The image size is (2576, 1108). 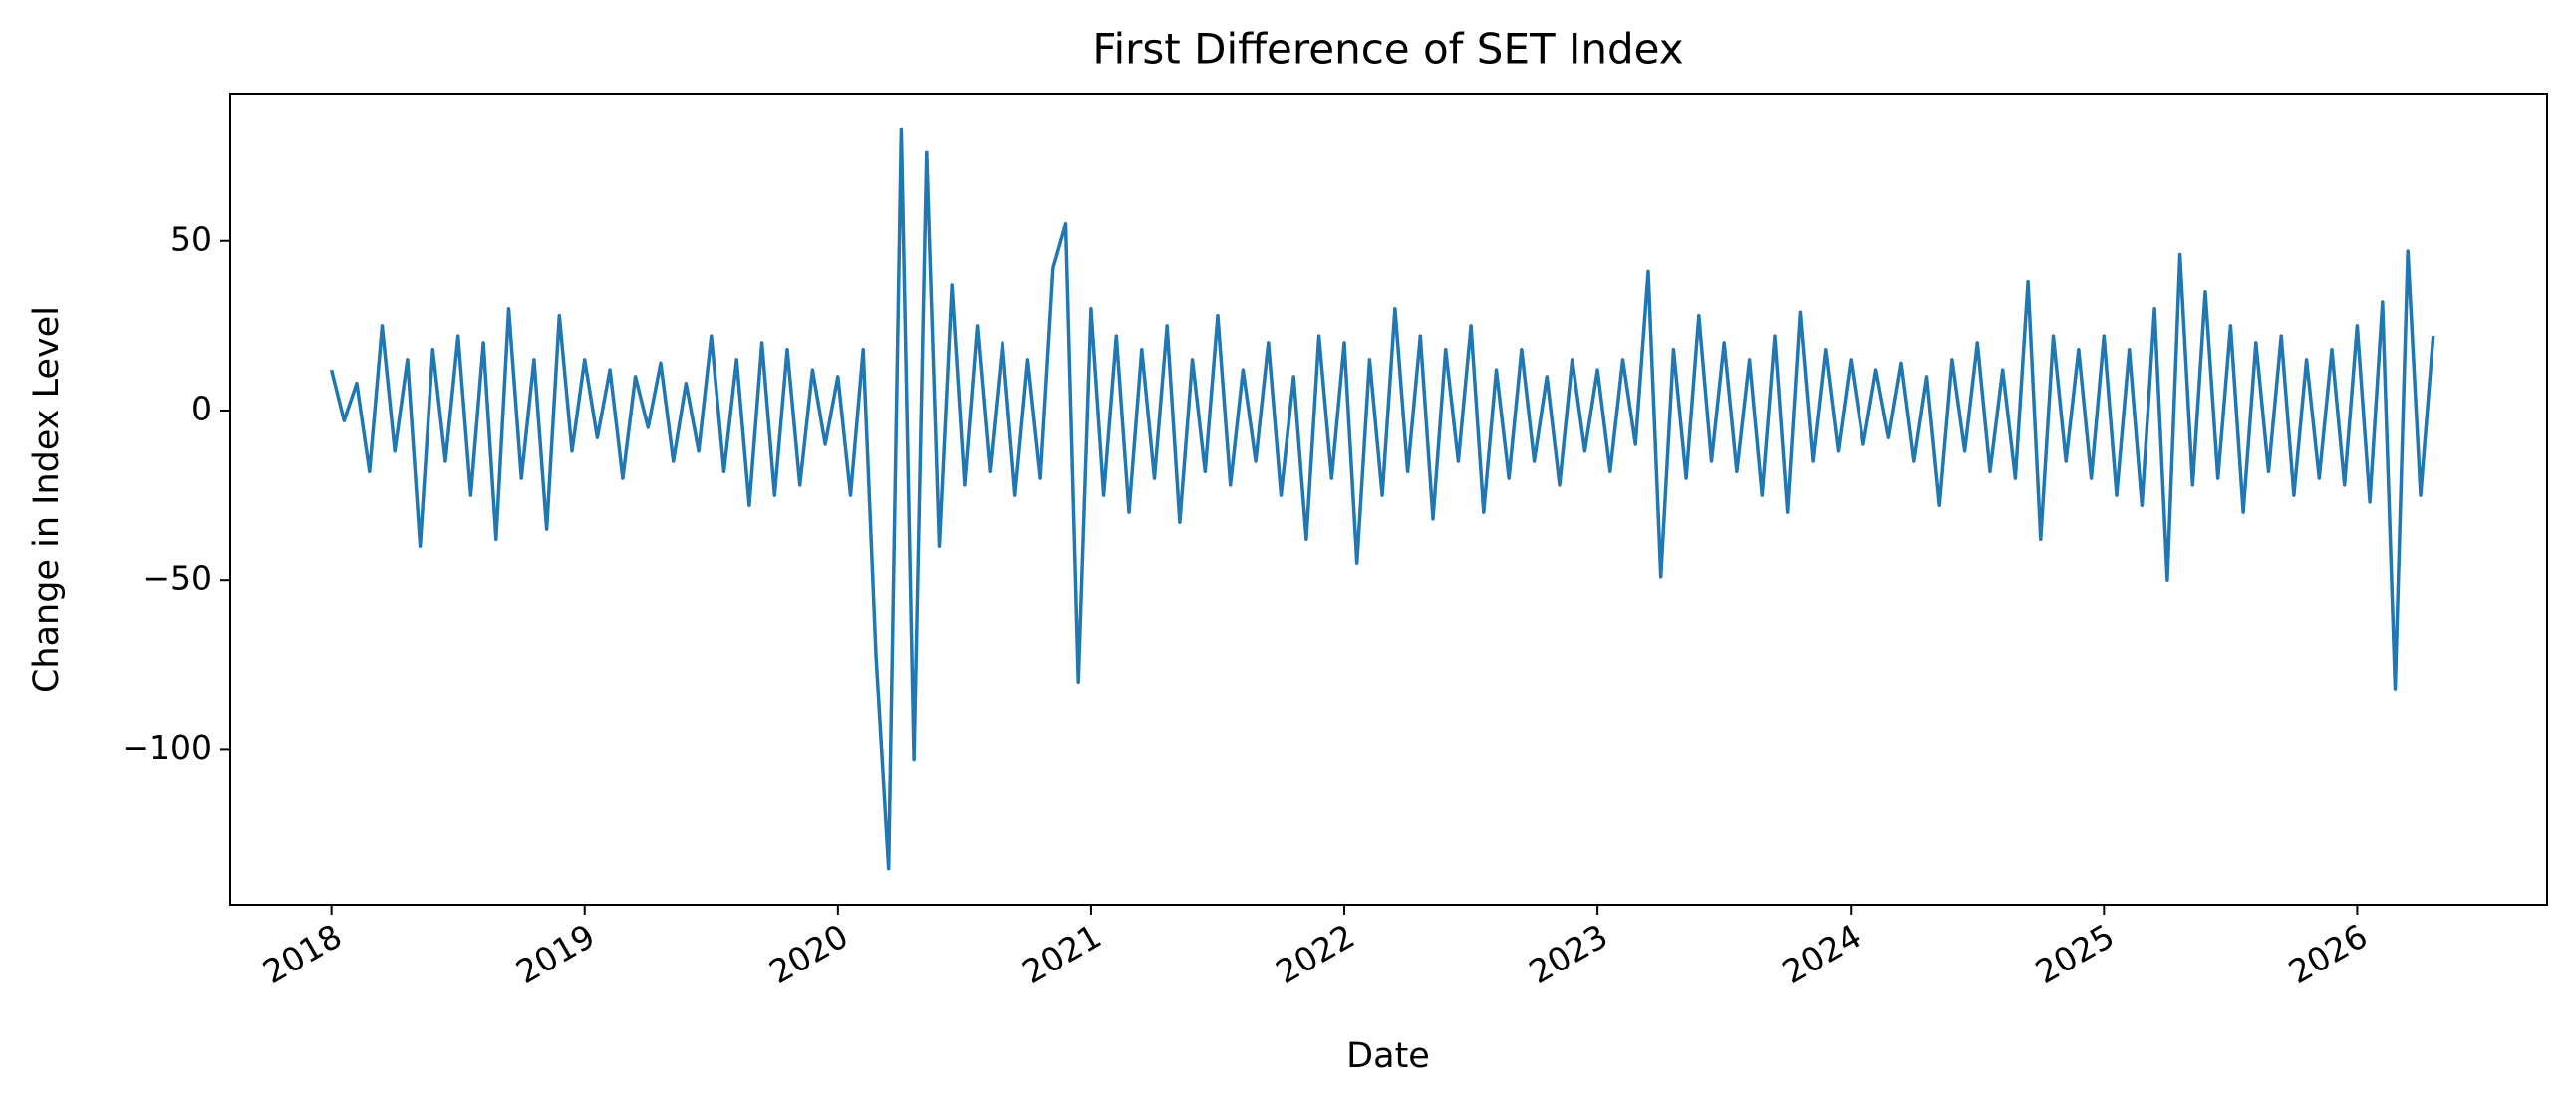 I want to click on x-tick-label: 2020, so click(x=808, y=953).